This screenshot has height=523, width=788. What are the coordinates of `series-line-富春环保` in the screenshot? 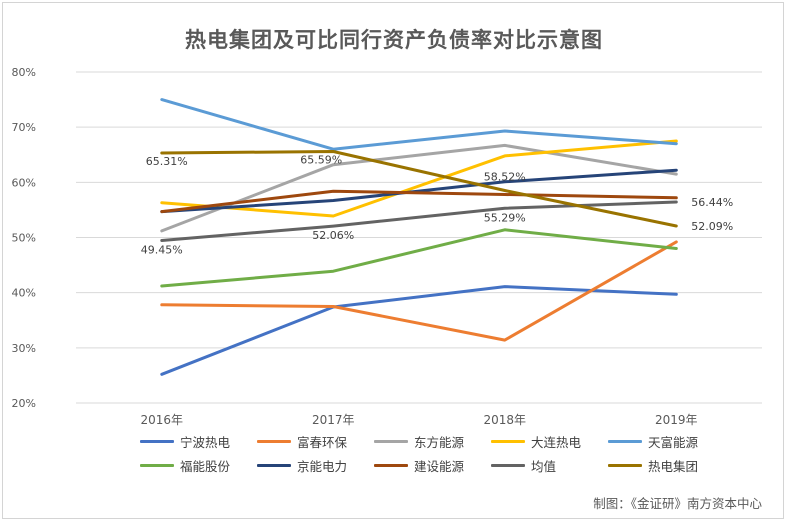 It's located at (419, 291).